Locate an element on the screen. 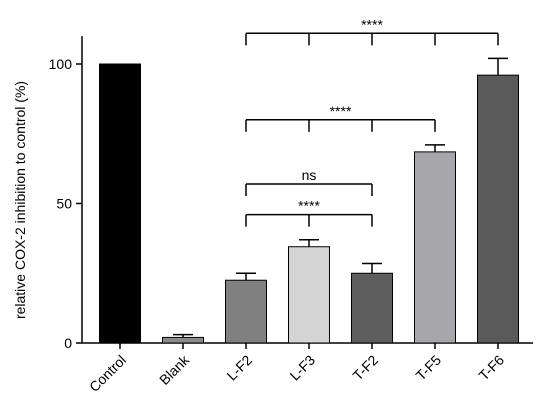 This screenshot has width=550, height=406. x-tick-label: L-F3 is located at coordinates (302, 368).